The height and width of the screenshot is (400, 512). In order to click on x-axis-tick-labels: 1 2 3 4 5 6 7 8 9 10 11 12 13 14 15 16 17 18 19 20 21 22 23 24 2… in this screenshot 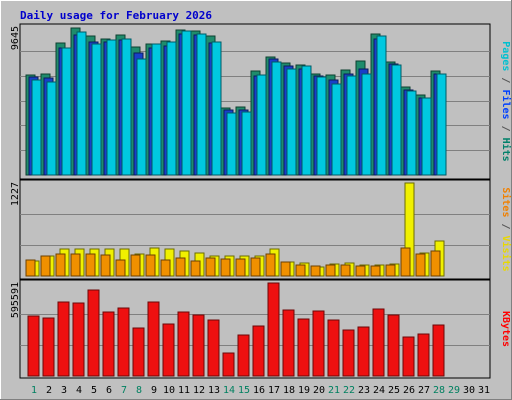, I will do `click(260, 390)`.